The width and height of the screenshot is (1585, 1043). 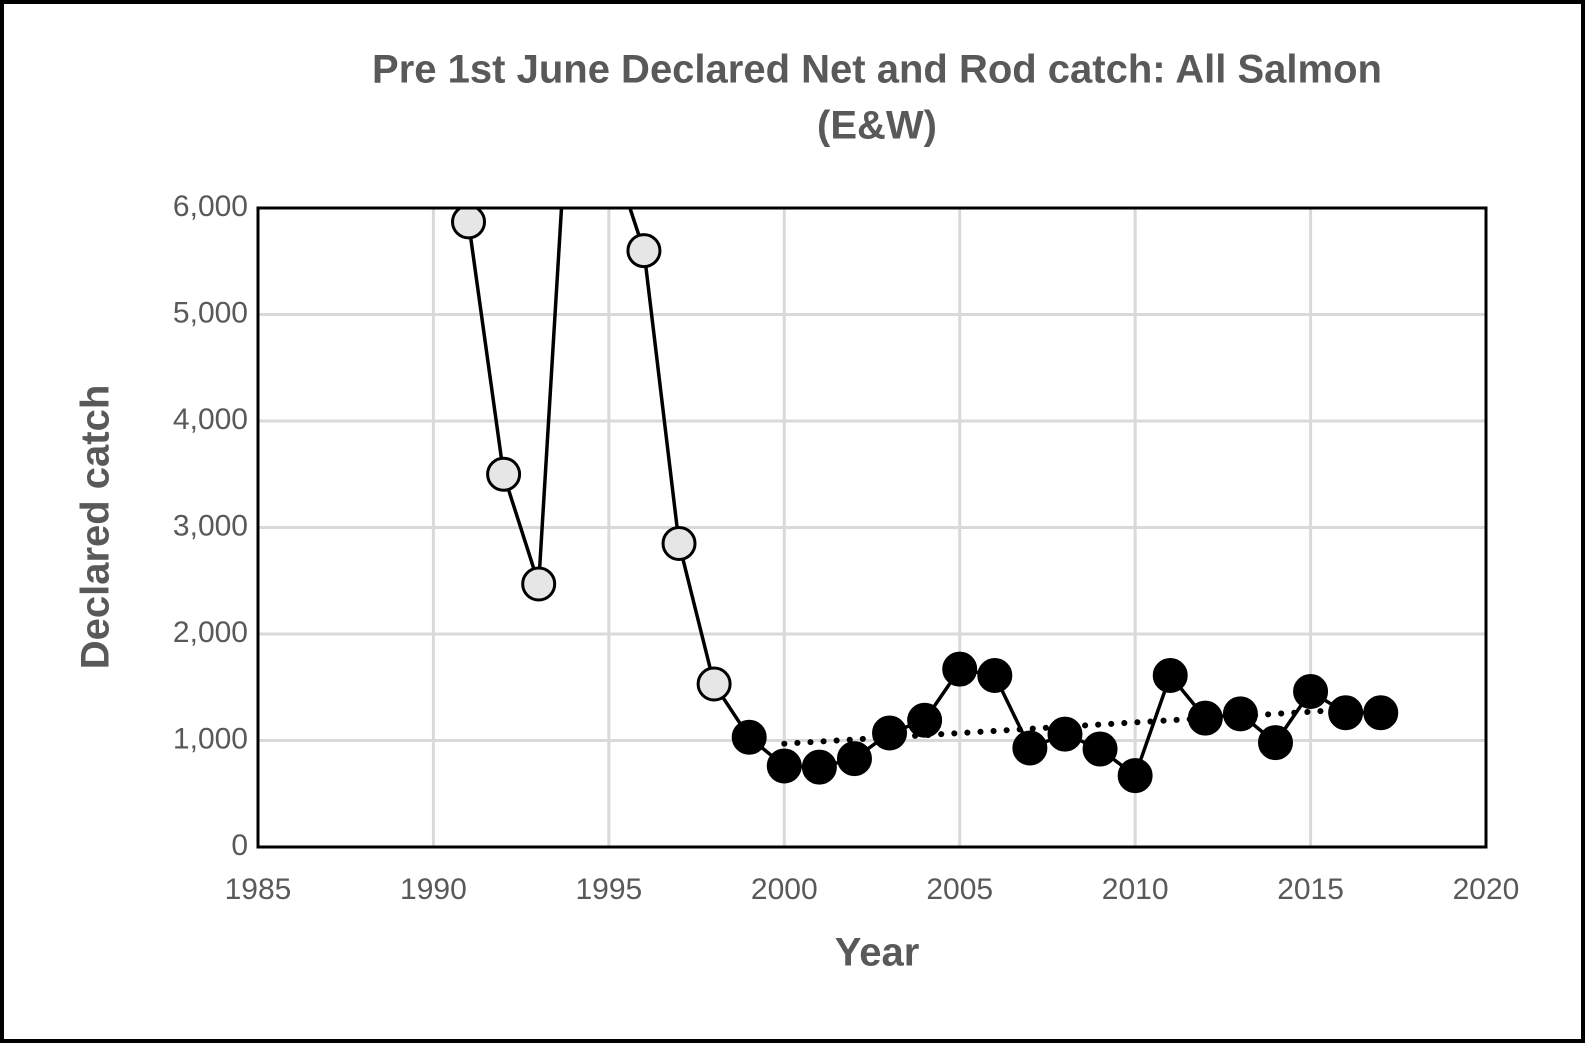 What do you see at coordinates (1310, 889) in the screenshot?
I see `x-tick-label: 2015` at bounding box center [1310, 889].